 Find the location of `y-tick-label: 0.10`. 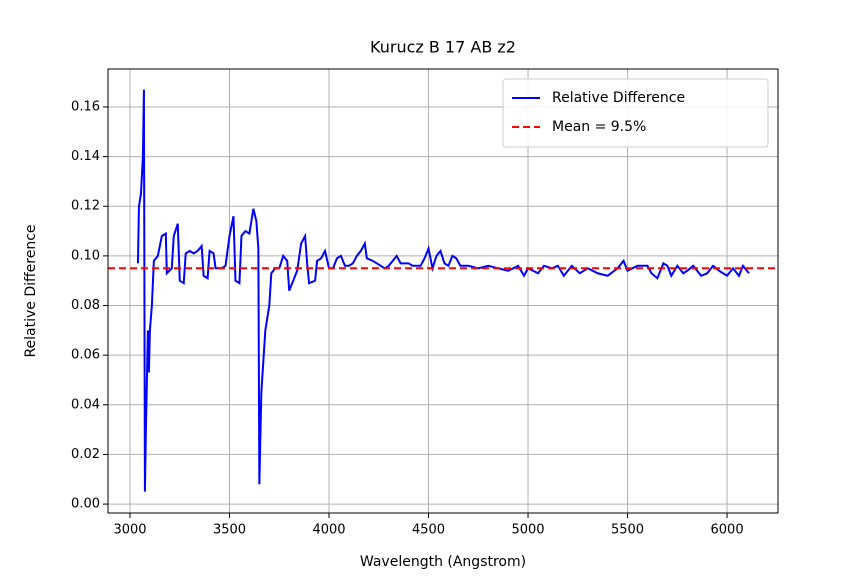

y-tick-label: 0.10 is located at coordinates (85, 255).